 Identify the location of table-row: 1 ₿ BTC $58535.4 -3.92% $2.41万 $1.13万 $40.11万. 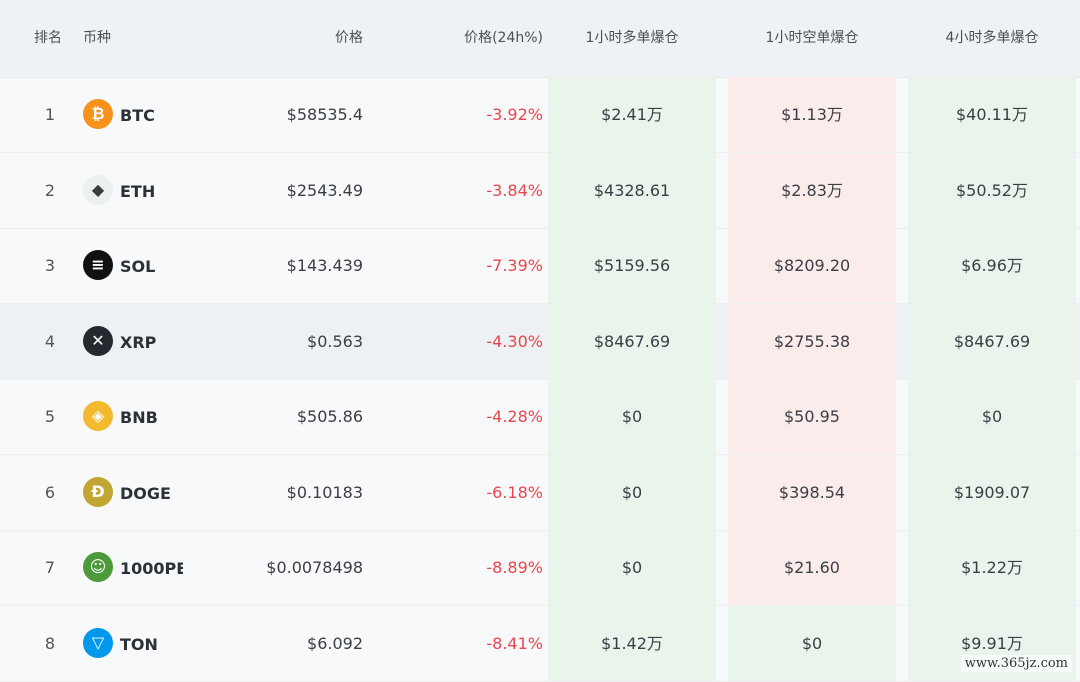
(540, 115).